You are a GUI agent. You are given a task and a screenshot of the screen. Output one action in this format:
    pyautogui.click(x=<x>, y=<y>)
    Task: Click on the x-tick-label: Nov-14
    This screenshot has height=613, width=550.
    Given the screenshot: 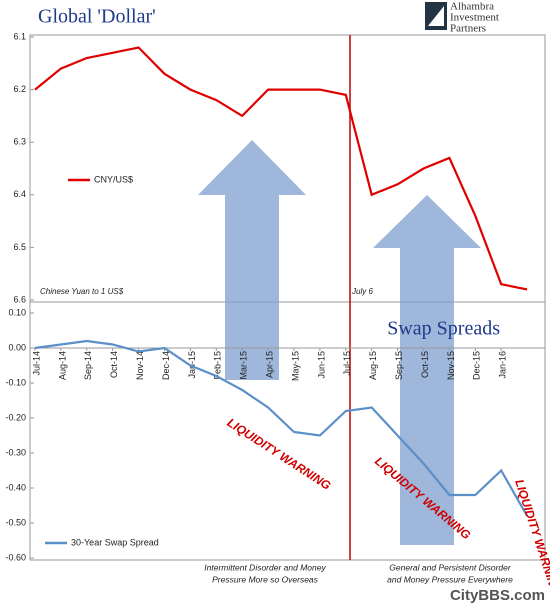 What is the action you would take?
    pyautogui.click(x=140, y=365)
    